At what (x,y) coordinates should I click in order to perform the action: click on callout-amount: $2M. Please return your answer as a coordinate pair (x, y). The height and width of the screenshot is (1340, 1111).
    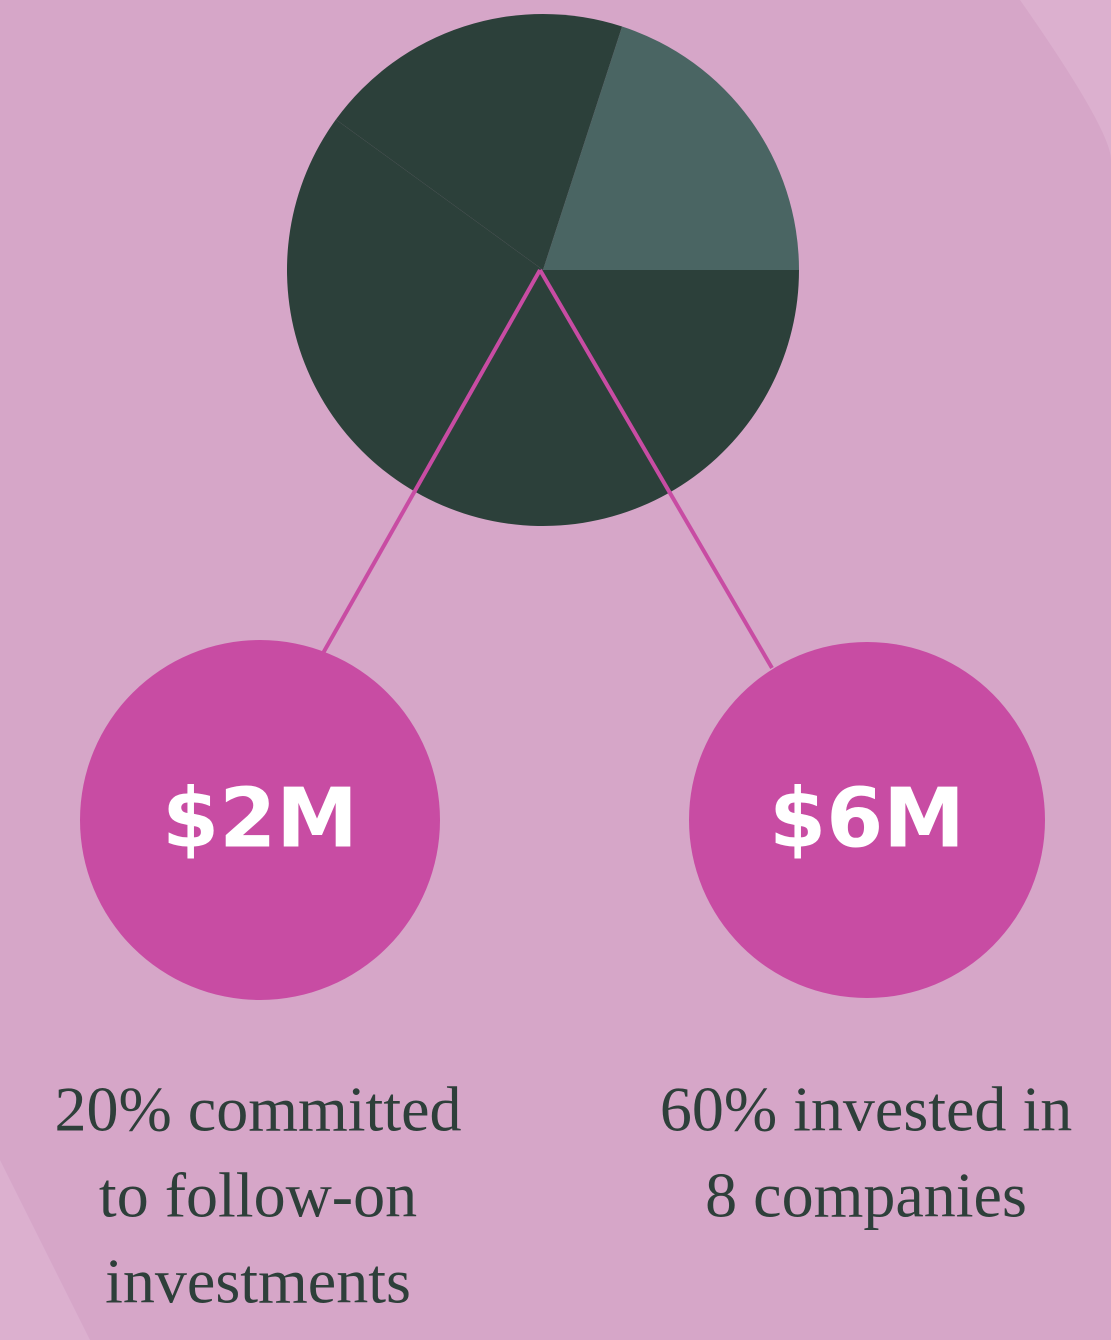
    Looking at the image, I should click on (260, 818).